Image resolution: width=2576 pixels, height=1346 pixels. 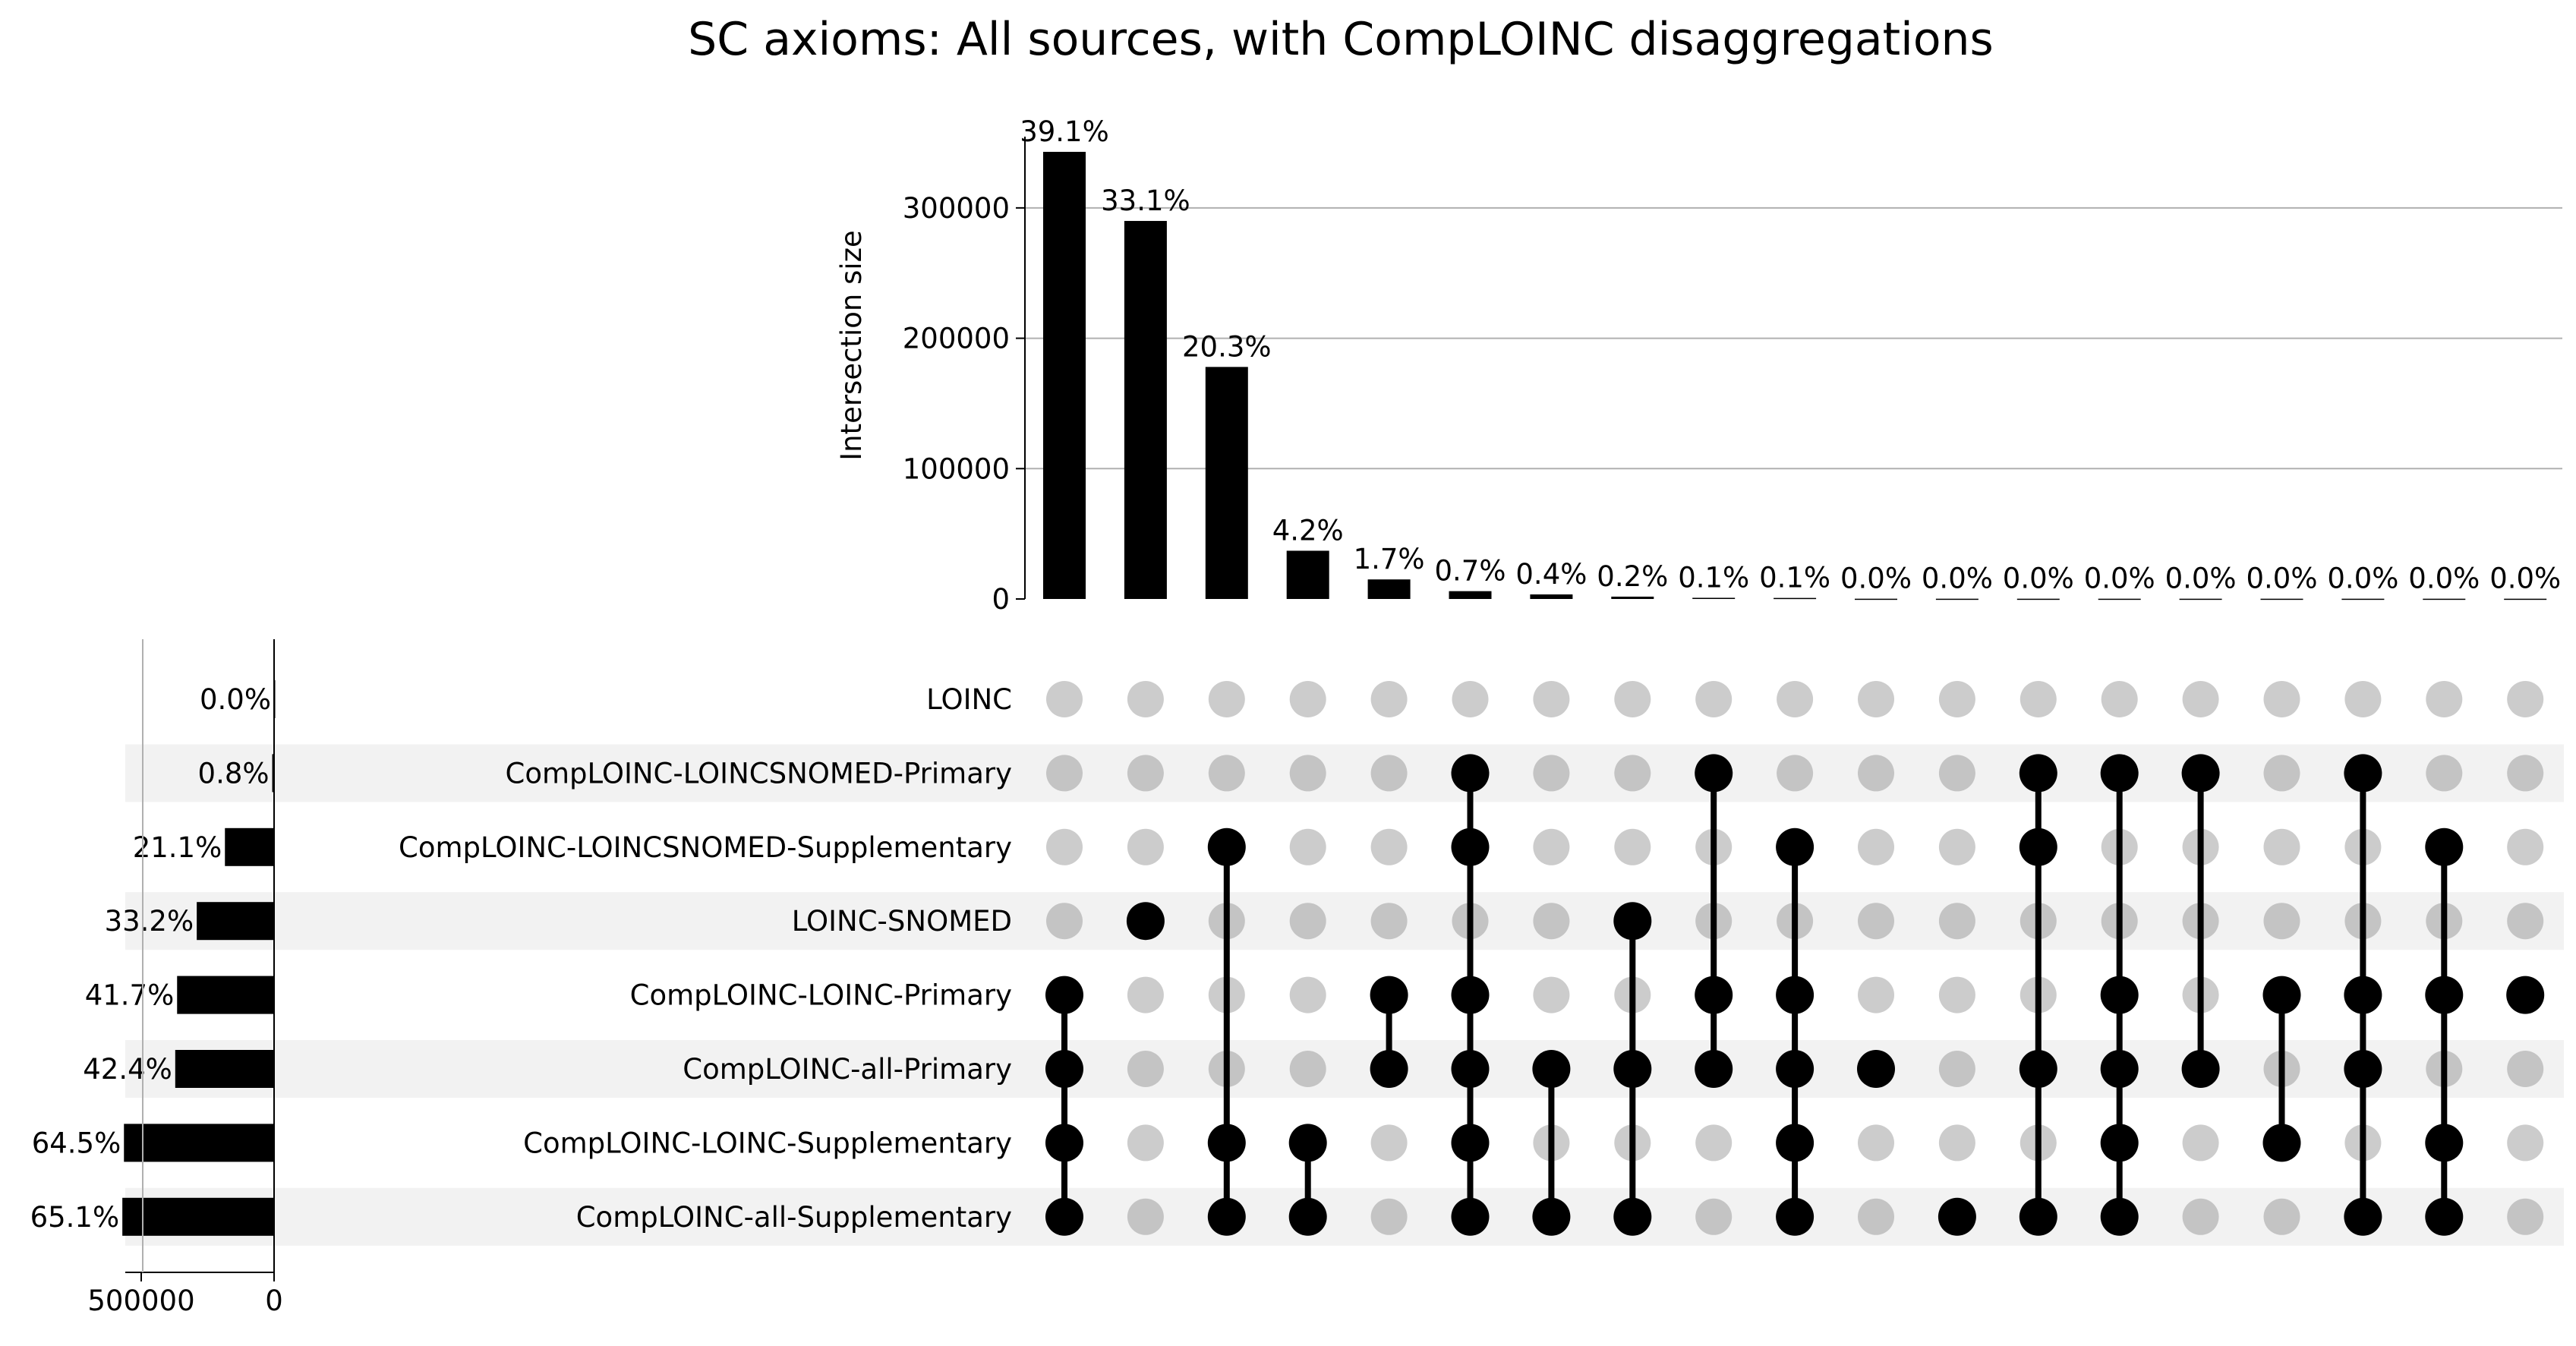 What do you see at coordinates (149, 921) in the screenshot?
I see `set-size-label: 33.2%` at bounding box center [149, 921].